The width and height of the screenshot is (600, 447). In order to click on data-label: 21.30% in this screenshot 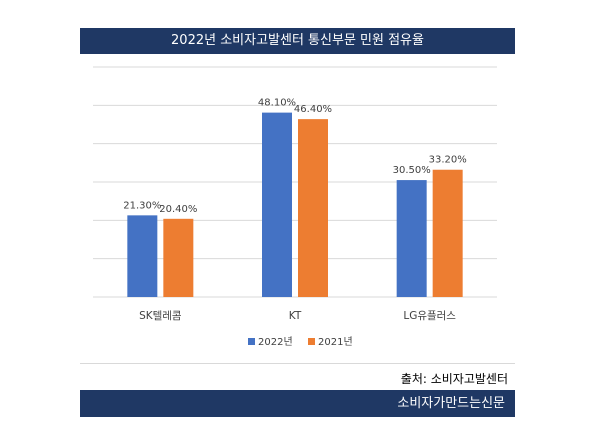, I will do `click(142, 205)`.